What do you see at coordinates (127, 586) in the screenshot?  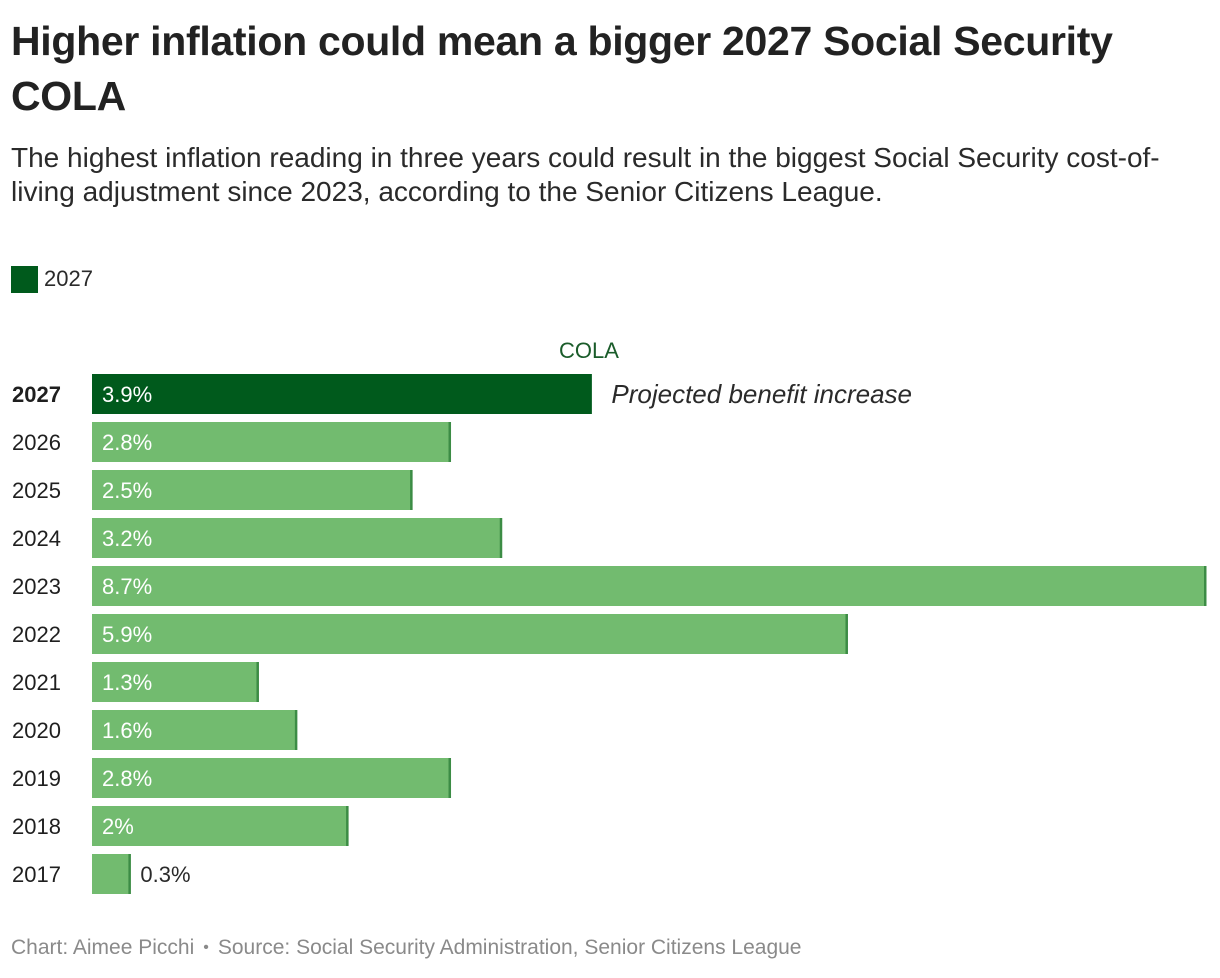 I see `value-label-2023: 8.7%` at bounding box center [127, 586].